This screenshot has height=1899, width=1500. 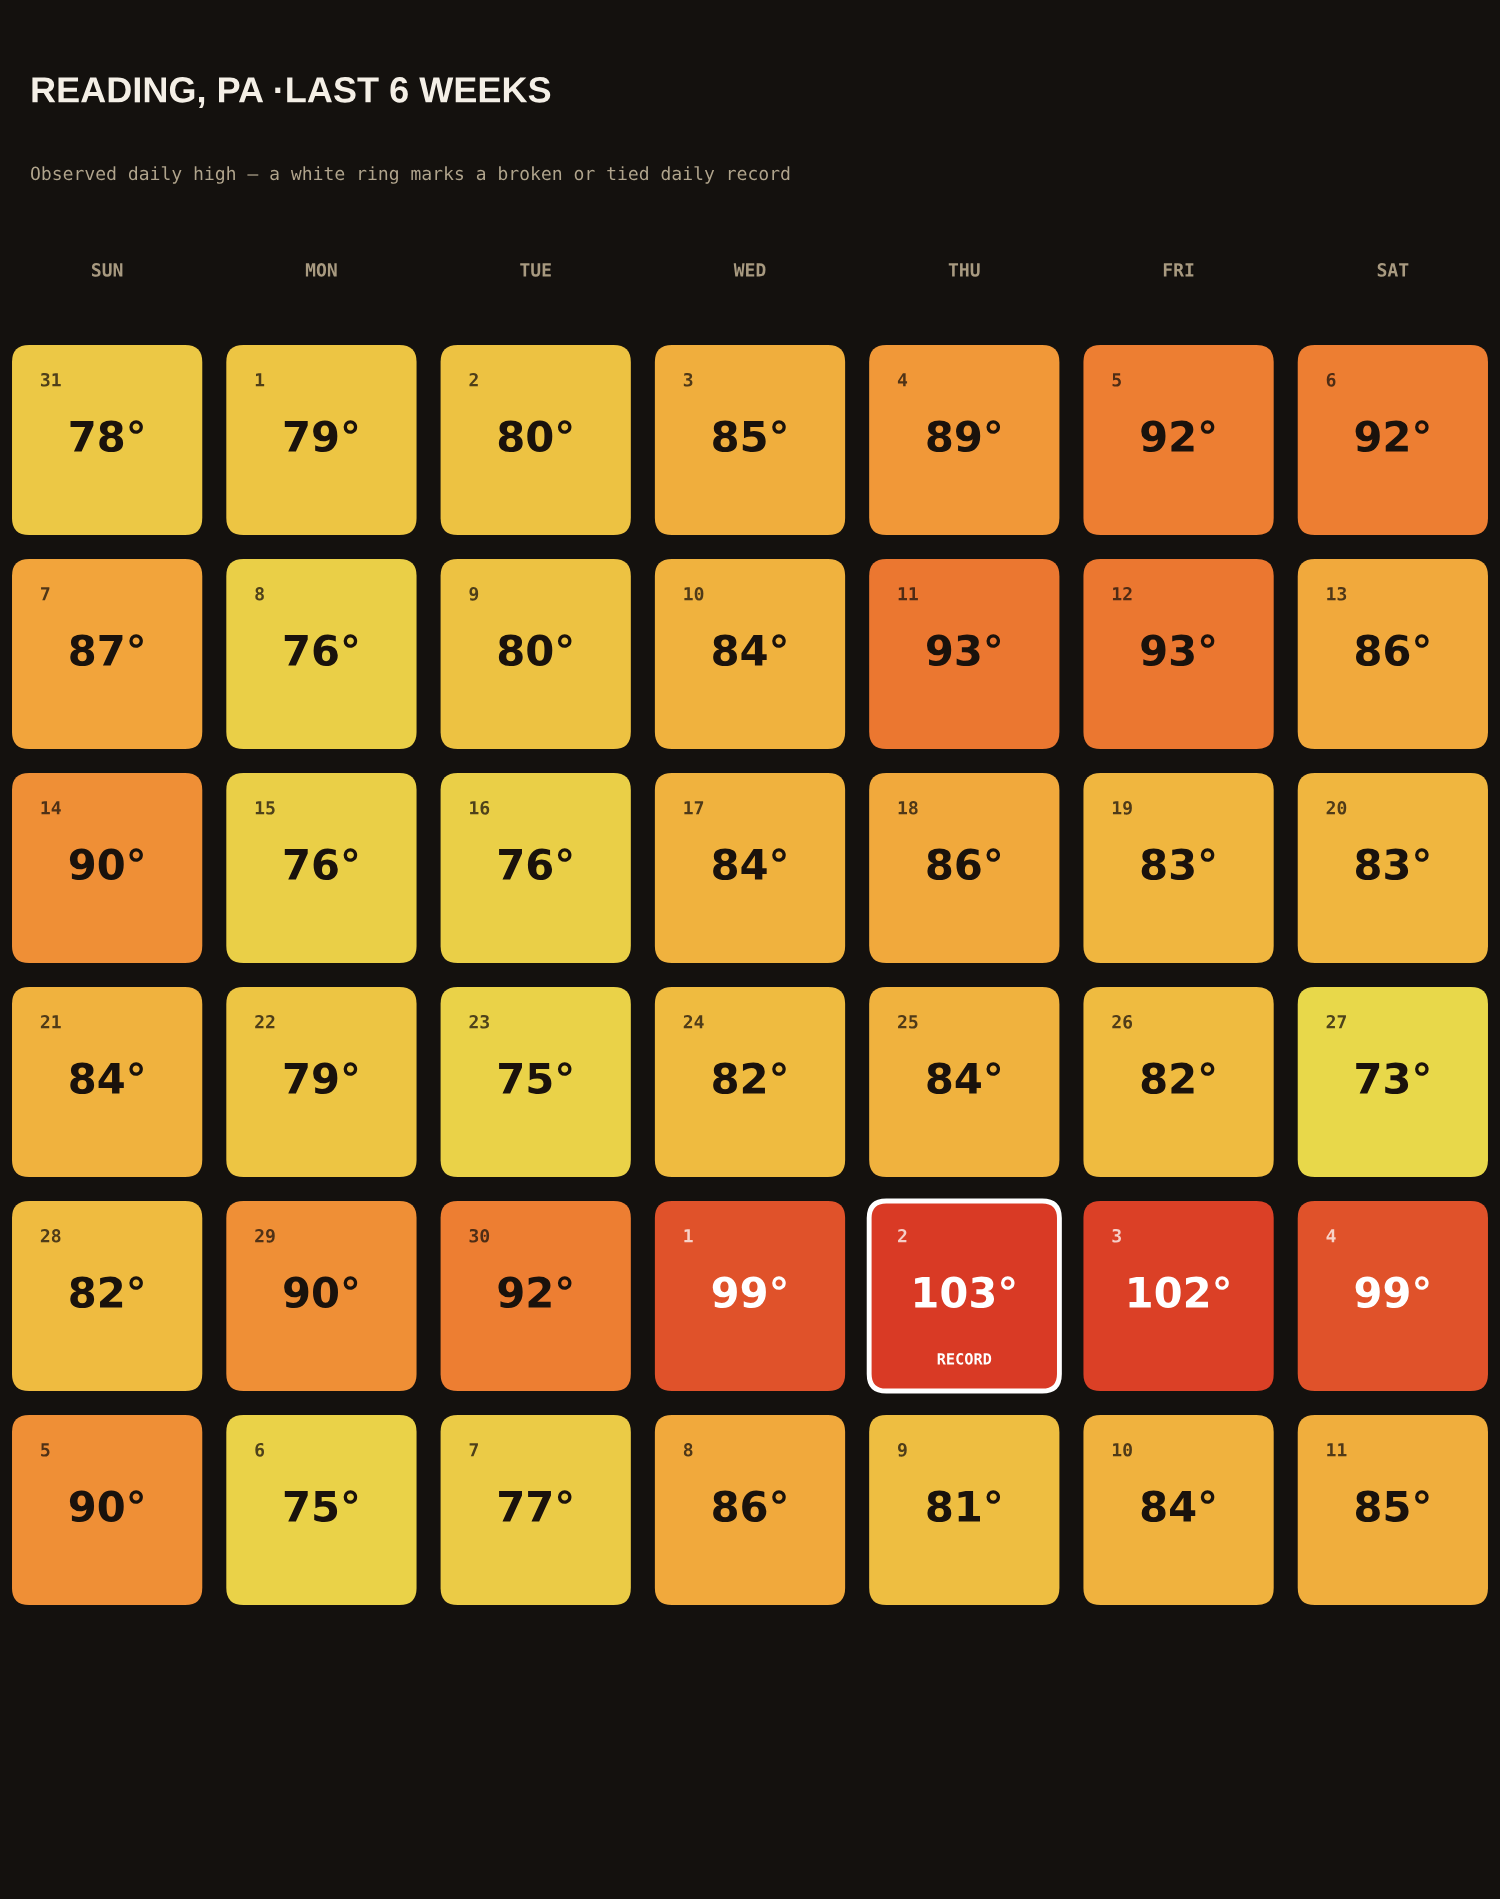 What do you see at coordinates (1179, 1292) in the screenshot?
I see `data-label: 102°` at bounding box center [1179, 1292].